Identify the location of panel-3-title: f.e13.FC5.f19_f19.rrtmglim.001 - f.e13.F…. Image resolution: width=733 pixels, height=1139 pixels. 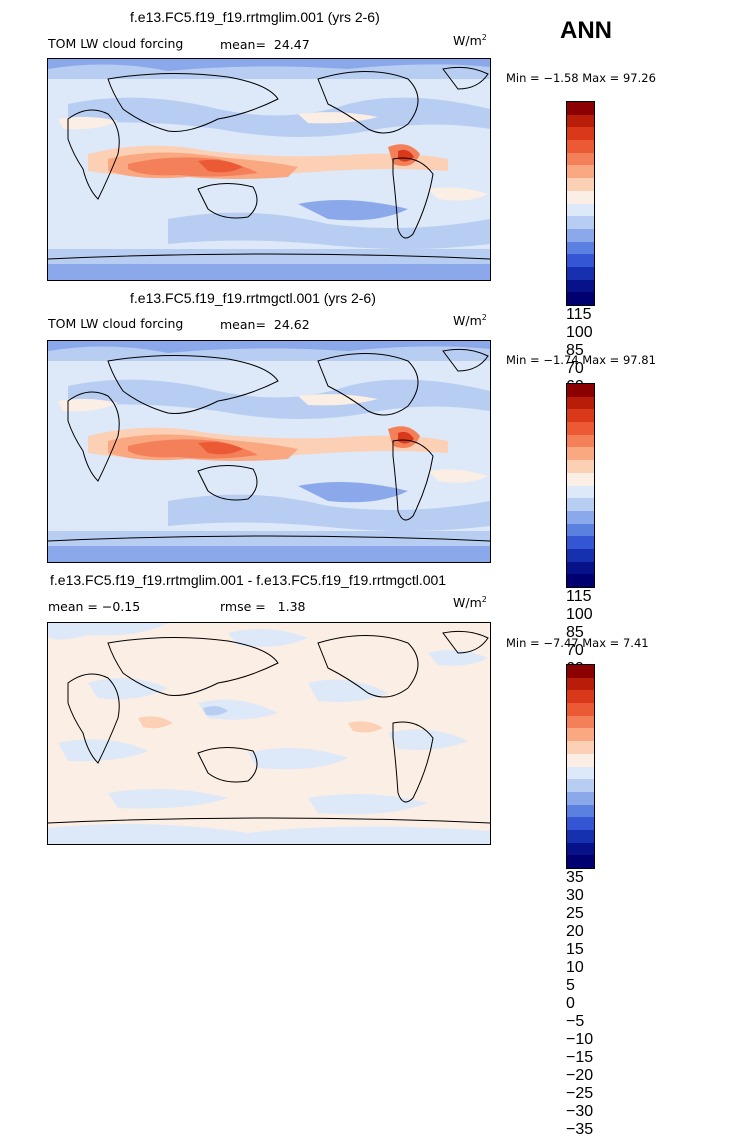
(248, 580).